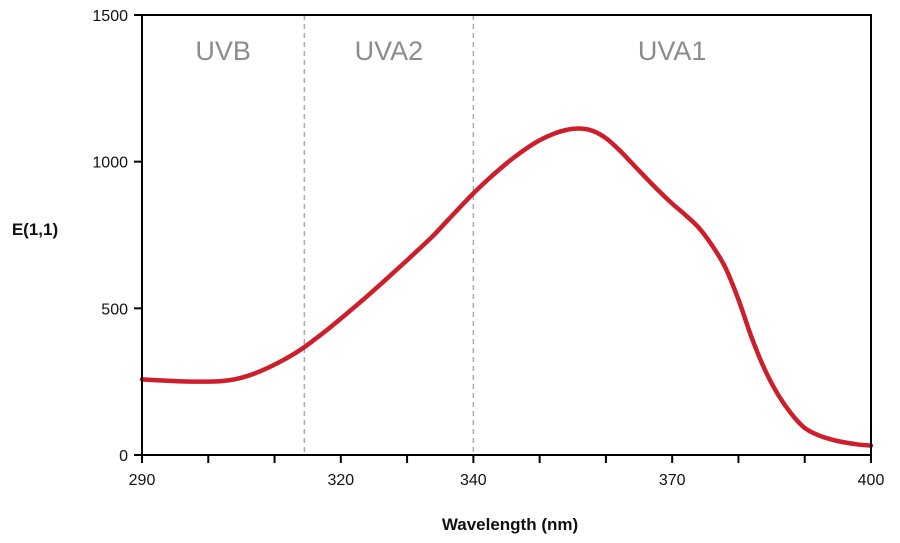 Image resolution: width=900 pixels, height=543 pixels. What do you see at coordinates (340, 480) in the screenshot?
I see `x-tick-label: 320` at bounding box center [340, 480].